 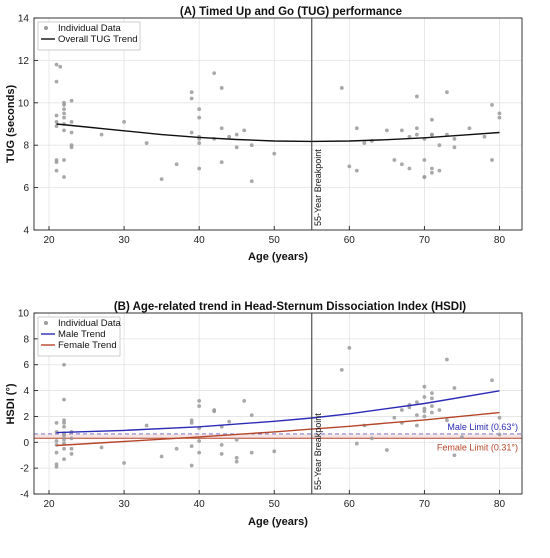 I want to click on x-tick-label: 60, so click(x=350, y=504).